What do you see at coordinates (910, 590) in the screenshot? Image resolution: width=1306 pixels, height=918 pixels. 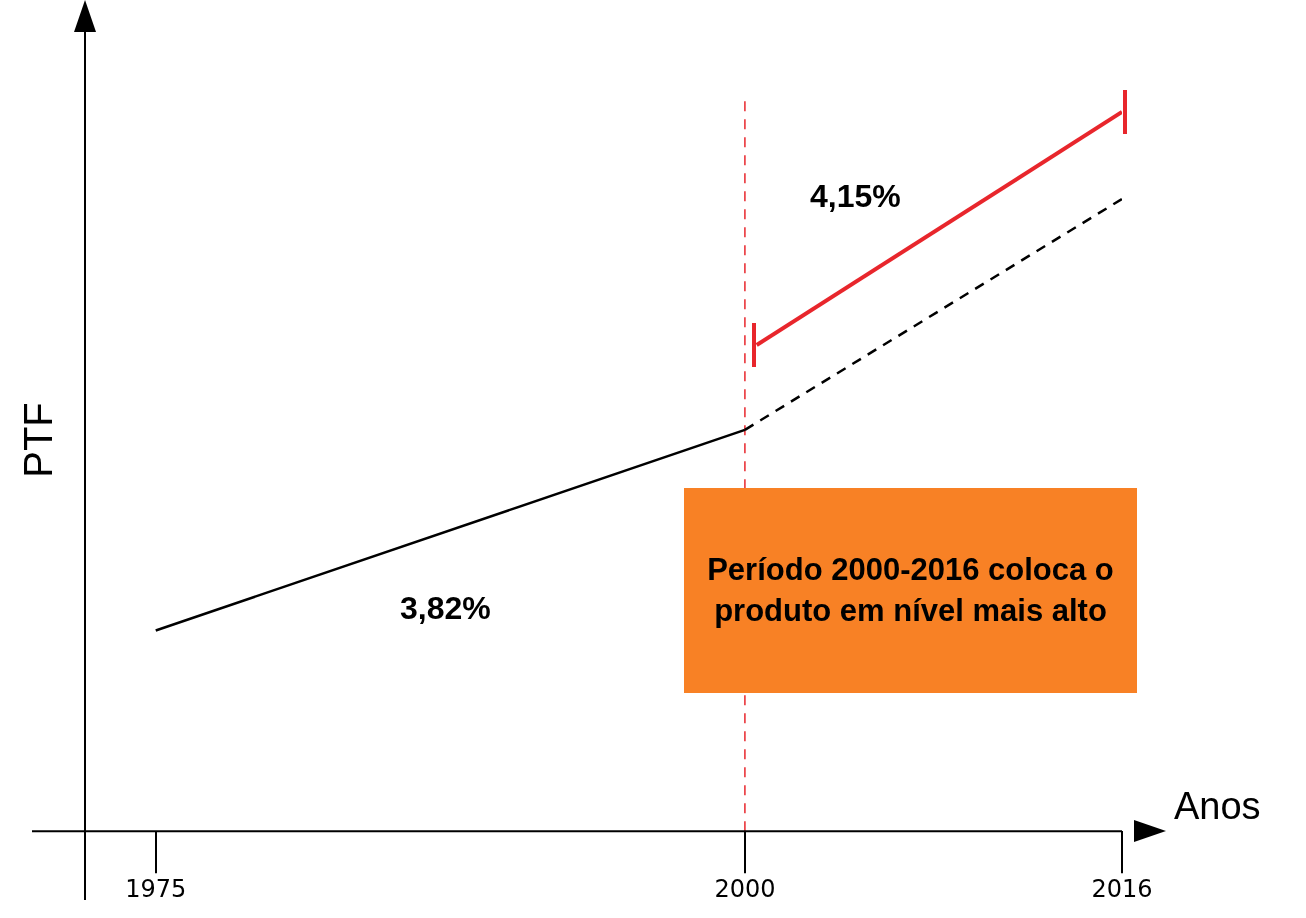 I see `note-box: Período 2000-2016 coloca o produto em nível mais alto` at bounding box center [910, 590].